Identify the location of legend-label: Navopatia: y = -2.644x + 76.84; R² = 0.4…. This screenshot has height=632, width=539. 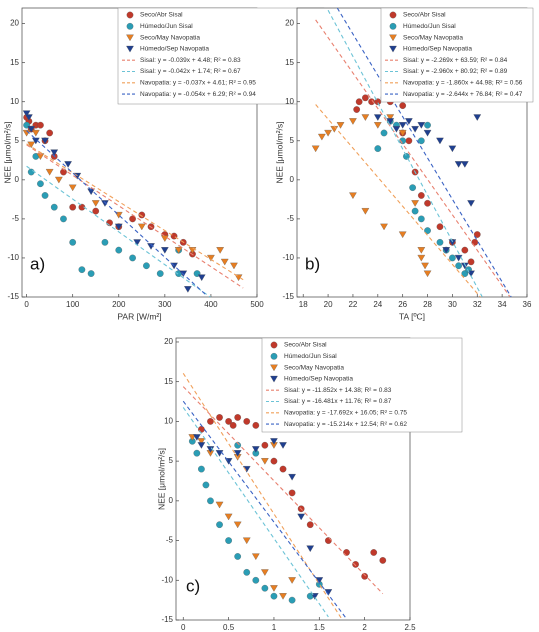
(463, 94).